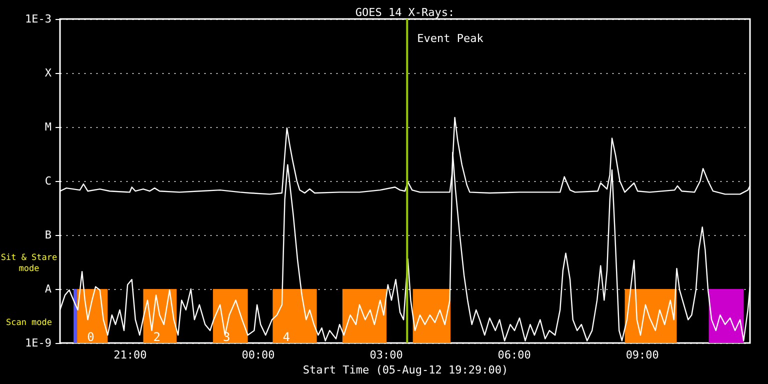 The width and height of the screenshot is (768, 384). Describe the element at coordinates (450, 38) in the screenshot. I see `ref-line-label: Event Peak` at that location.